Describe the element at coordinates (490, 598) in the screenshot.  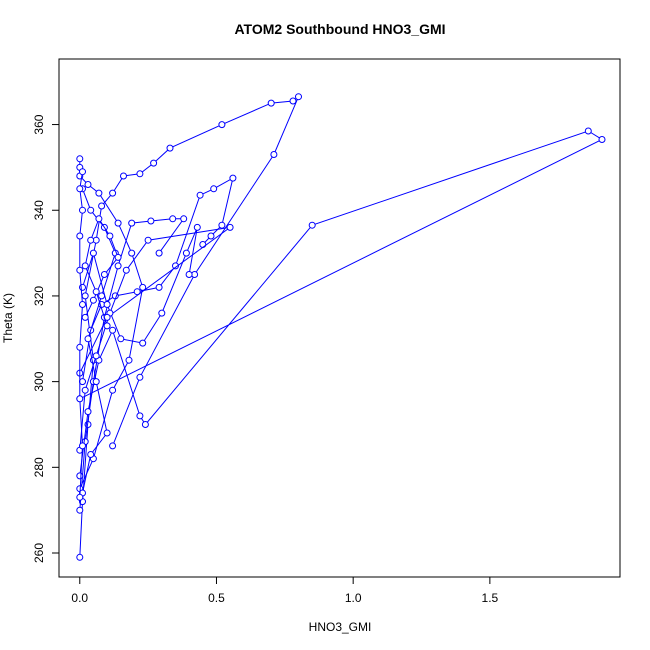
I see `x-tick-label: 1.5` at that location.